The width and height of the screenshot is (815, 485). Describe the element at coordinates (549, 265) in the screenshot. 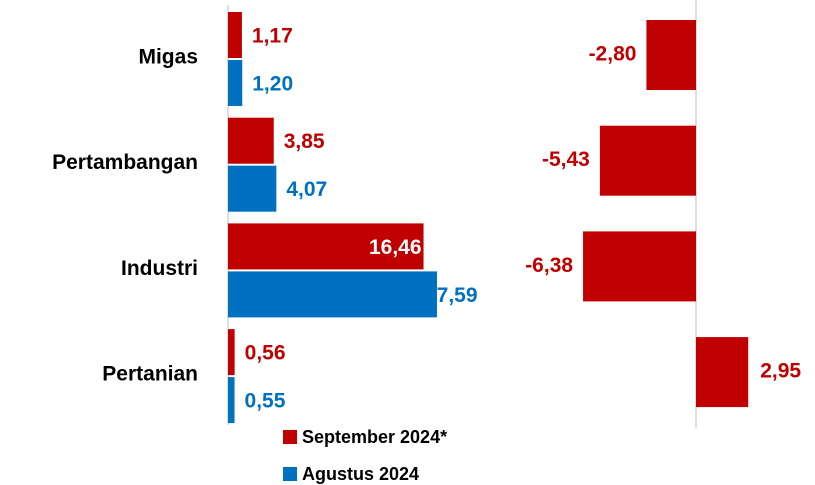

I see `data-label: -6,38` at that location.